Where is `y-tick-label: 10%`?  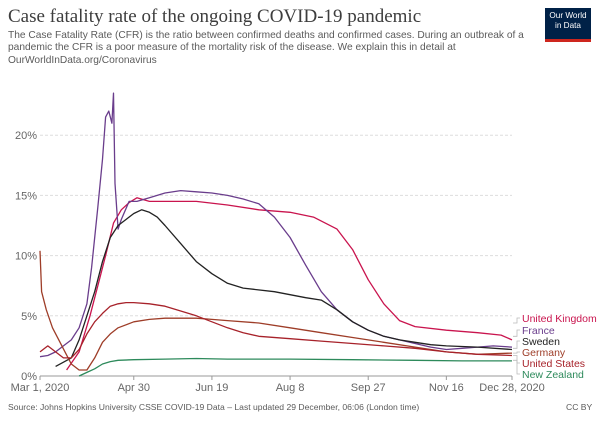 y-tick-label: 10% is located at coordinates (26, 257).